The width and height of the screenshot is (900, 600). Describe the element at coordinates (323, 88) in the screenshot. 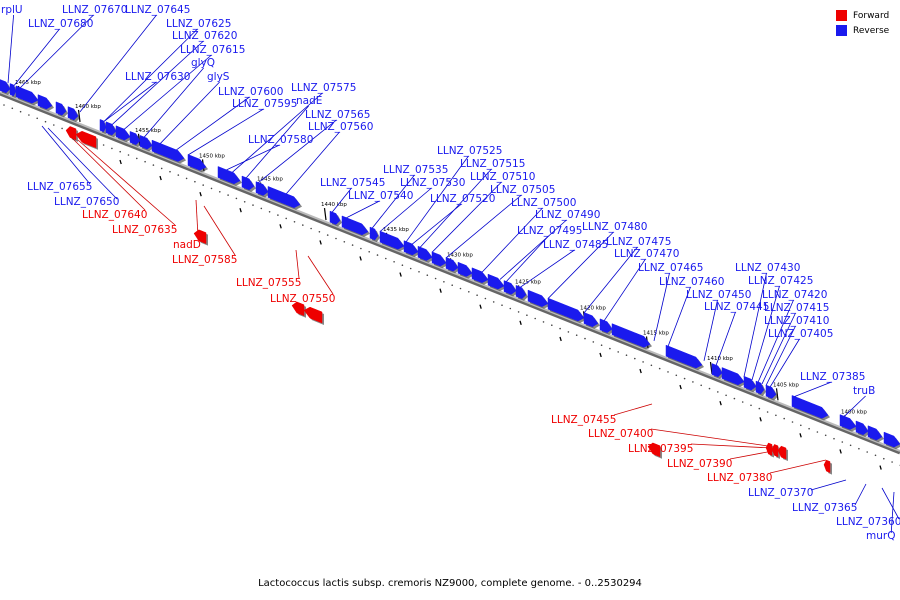

I see `gene-label-llnz-07575: LLNZ_07575` at that location.